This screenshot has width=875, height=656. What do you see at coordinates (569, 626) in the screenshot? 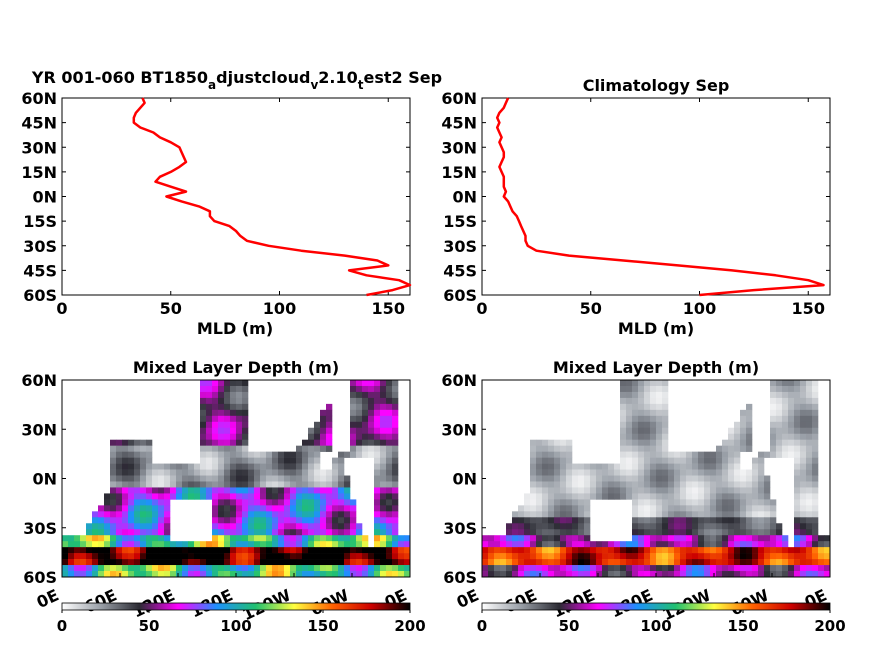
I see `colorbar-tick-label: 50` at bounding box center [569, 626].